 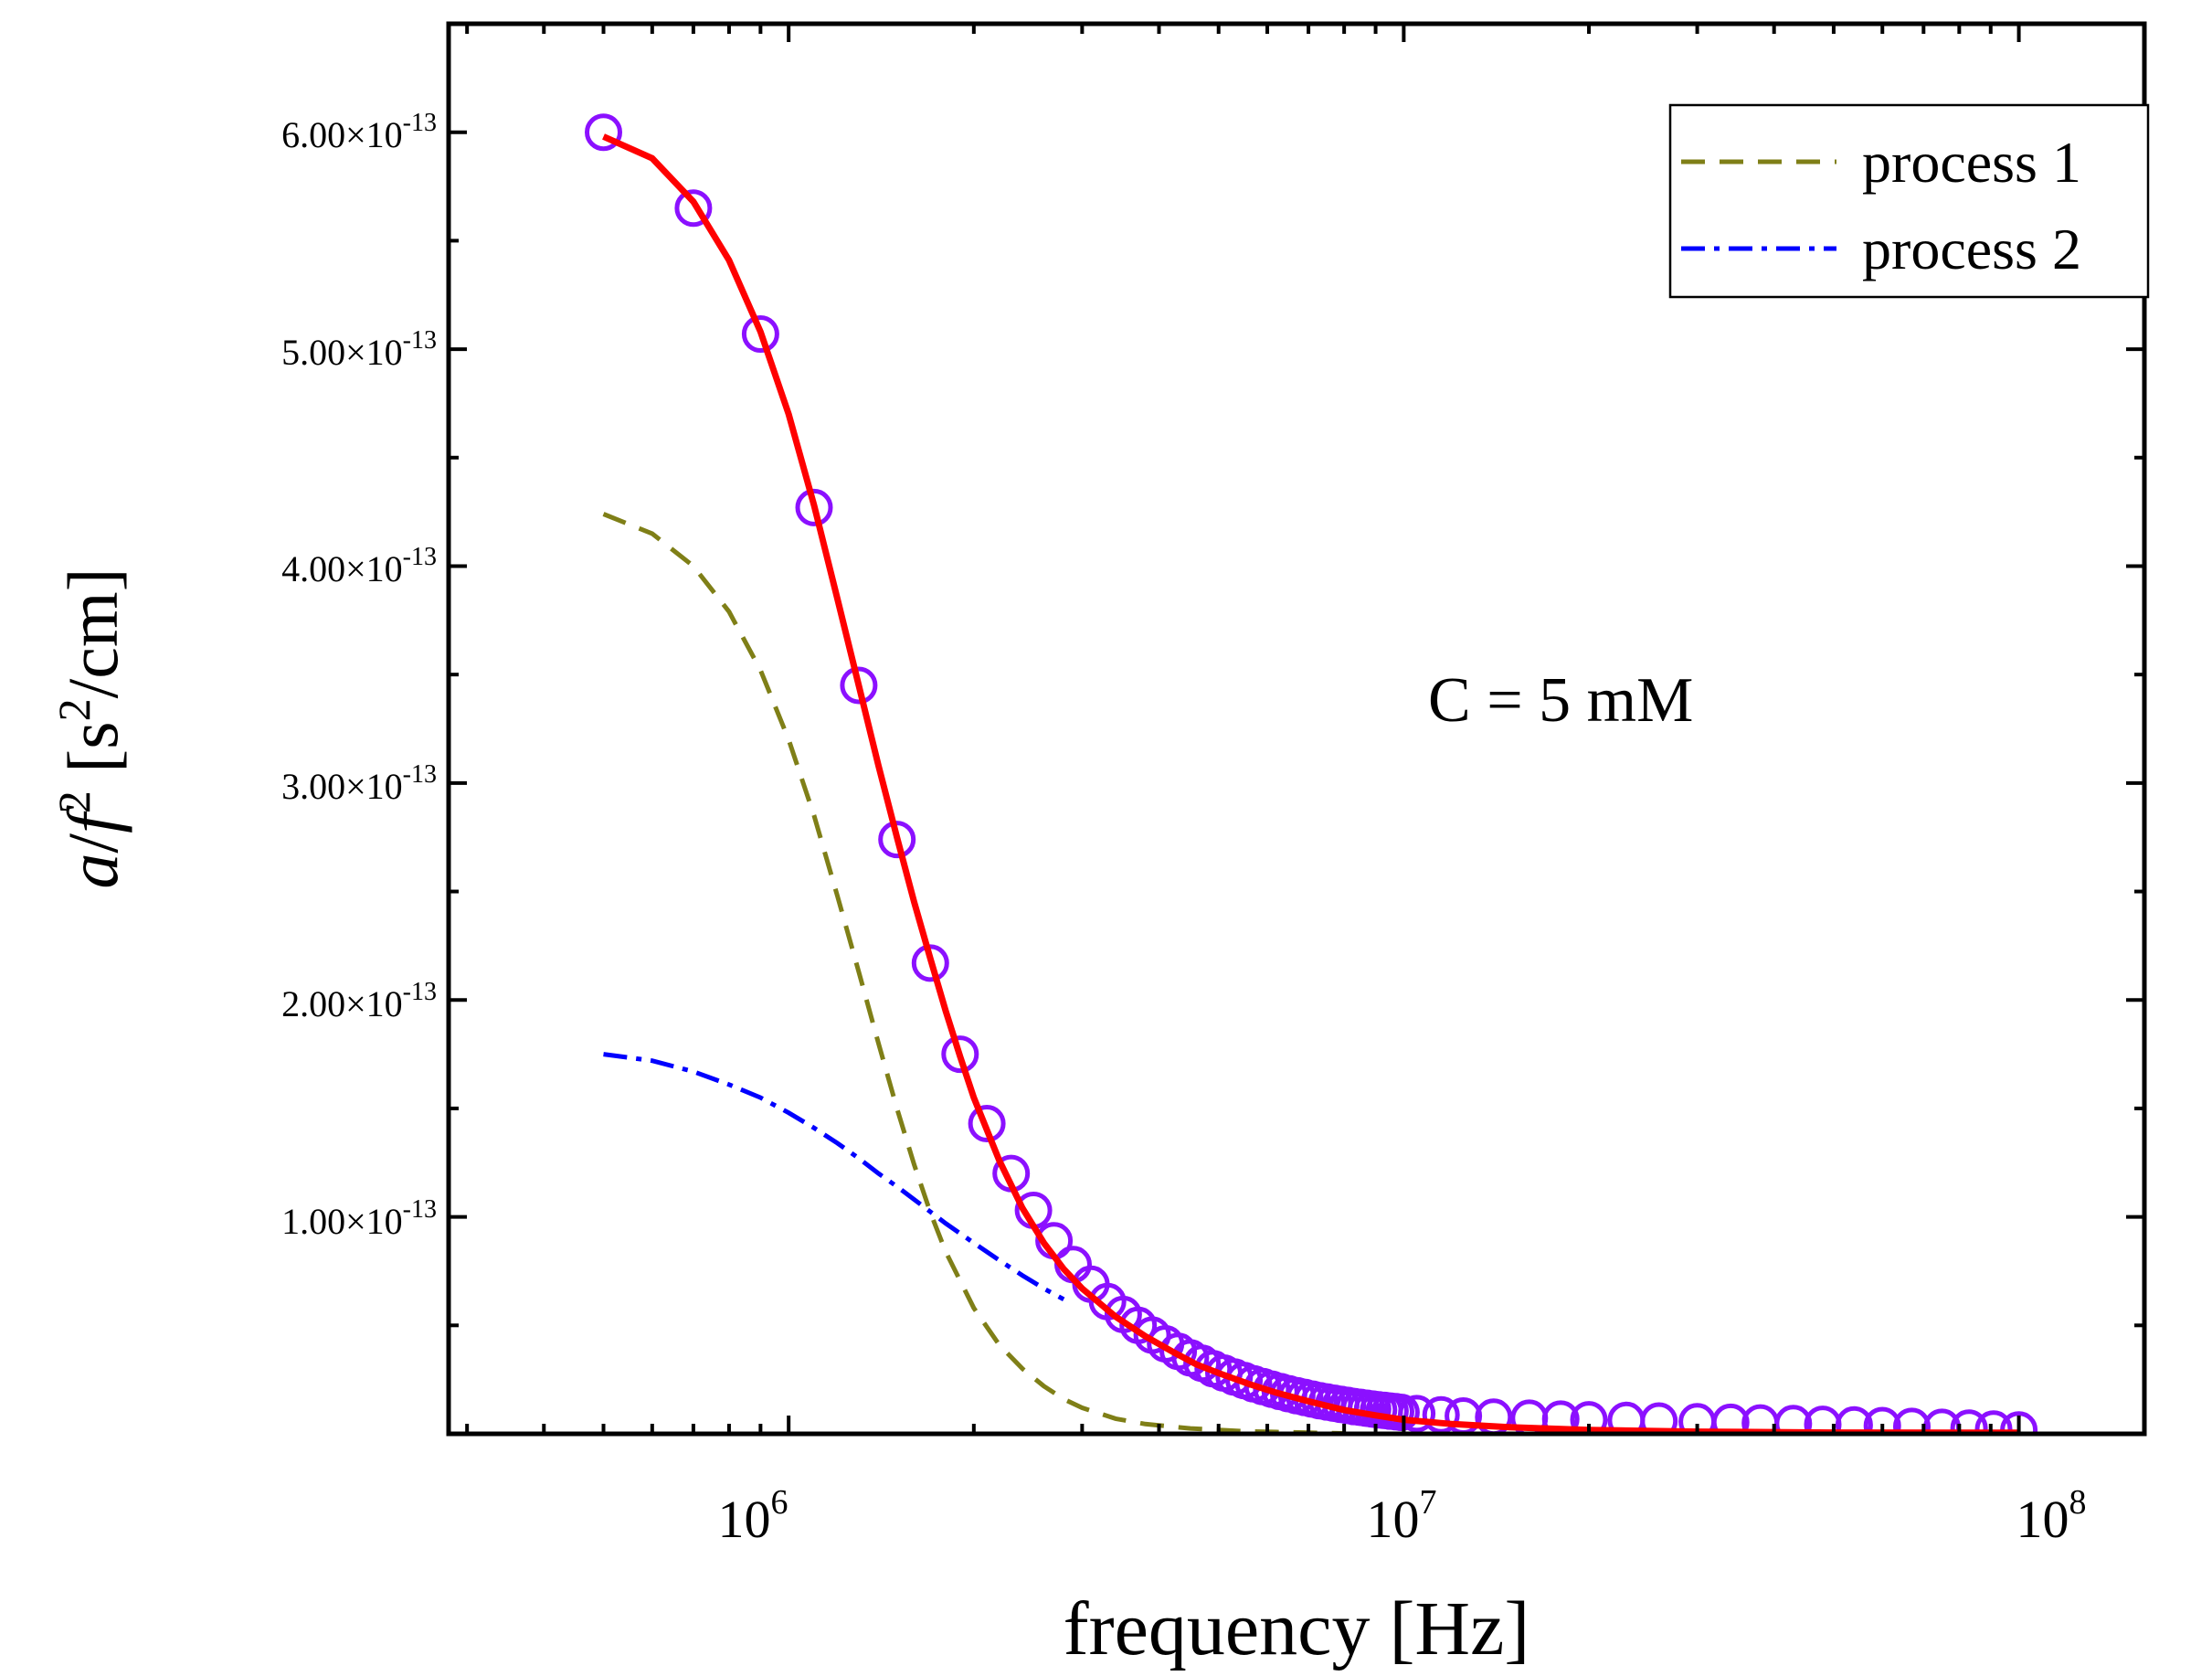 I want to click on y-label-slash: /, so click(x=92, y=843).